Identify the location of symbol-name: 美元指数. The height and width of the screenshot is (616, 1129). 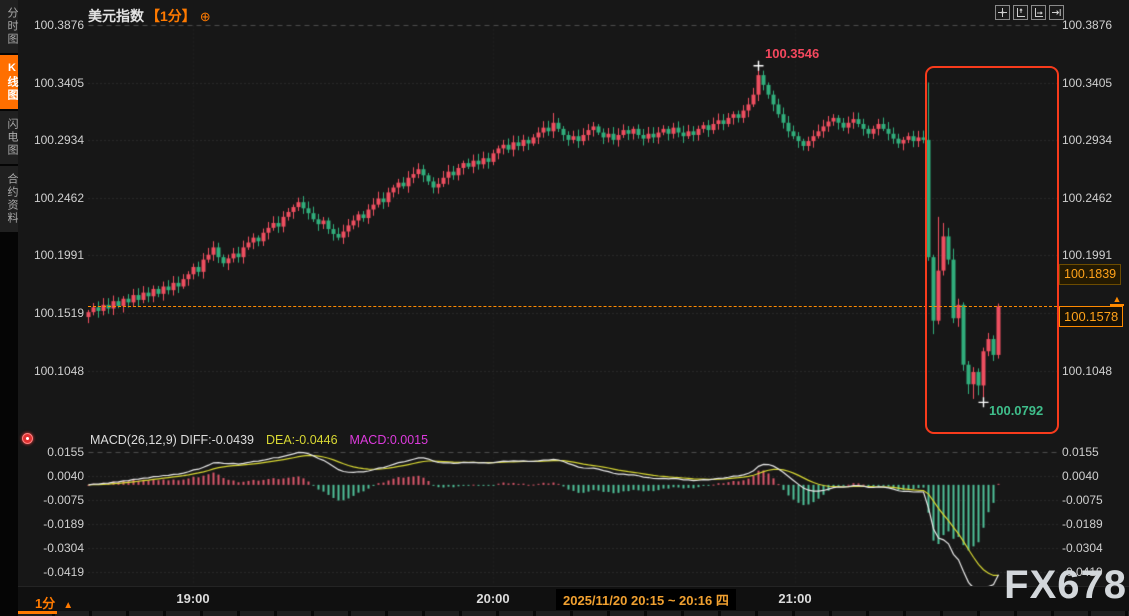
(116, 16).